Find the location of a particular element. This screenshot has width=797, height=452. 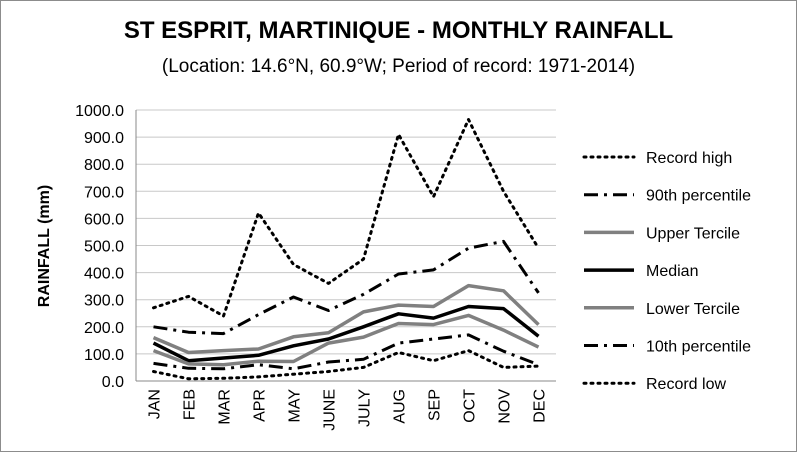

x-tick-label: OCT is located at coordinates (470, 406).